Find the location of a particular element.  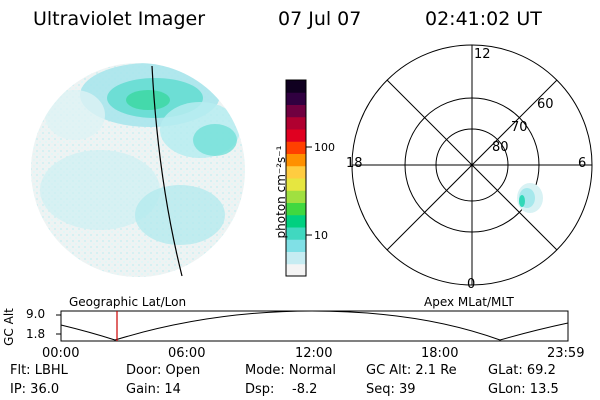

app-title: Ultraviolet Imager is located at coordinates (119, 19).